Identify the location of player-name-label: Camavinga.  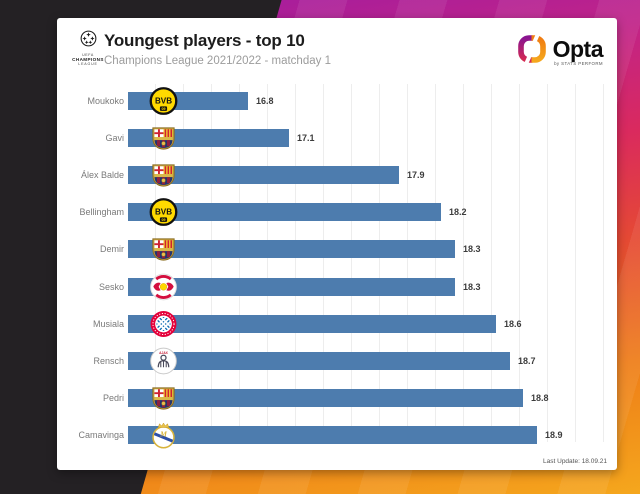
(101, 435).